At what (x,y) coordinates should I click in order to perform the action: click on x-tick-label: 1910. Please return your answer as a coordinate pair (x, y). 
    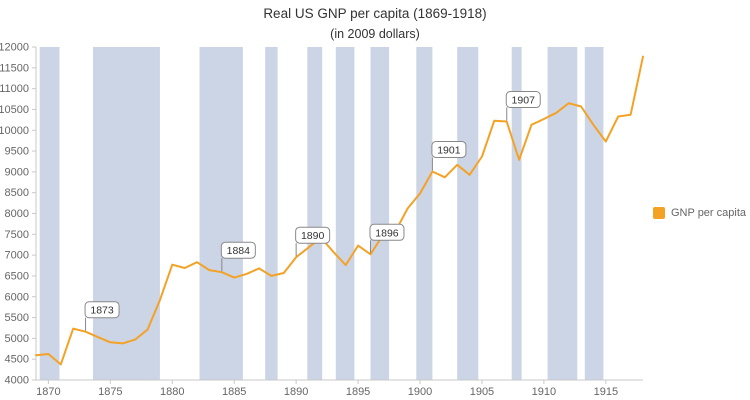
    Looking at the image, I should click on (544, 392).